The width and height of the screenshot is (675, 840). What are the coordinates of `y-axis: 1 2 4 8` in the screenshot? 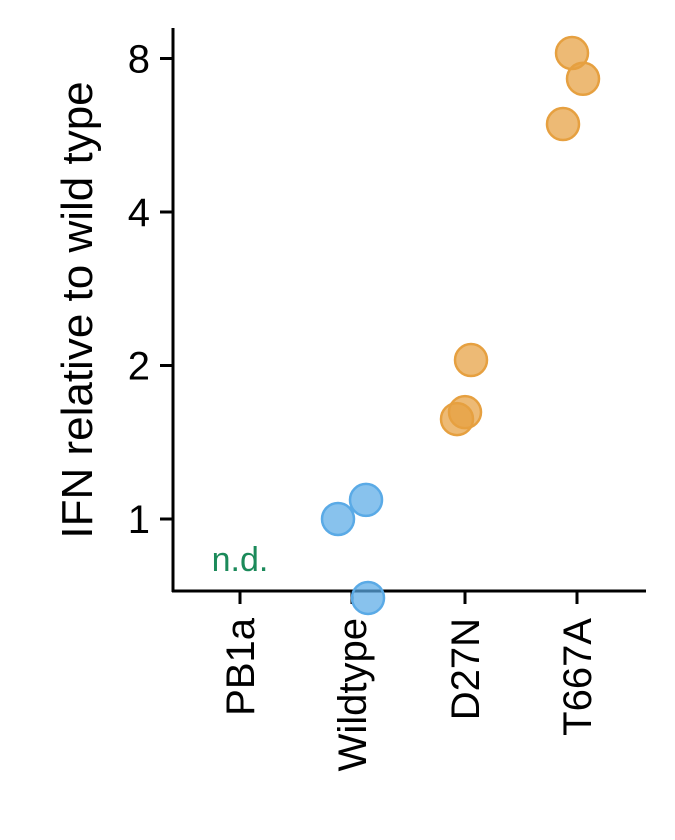 It's located at (151, 310).